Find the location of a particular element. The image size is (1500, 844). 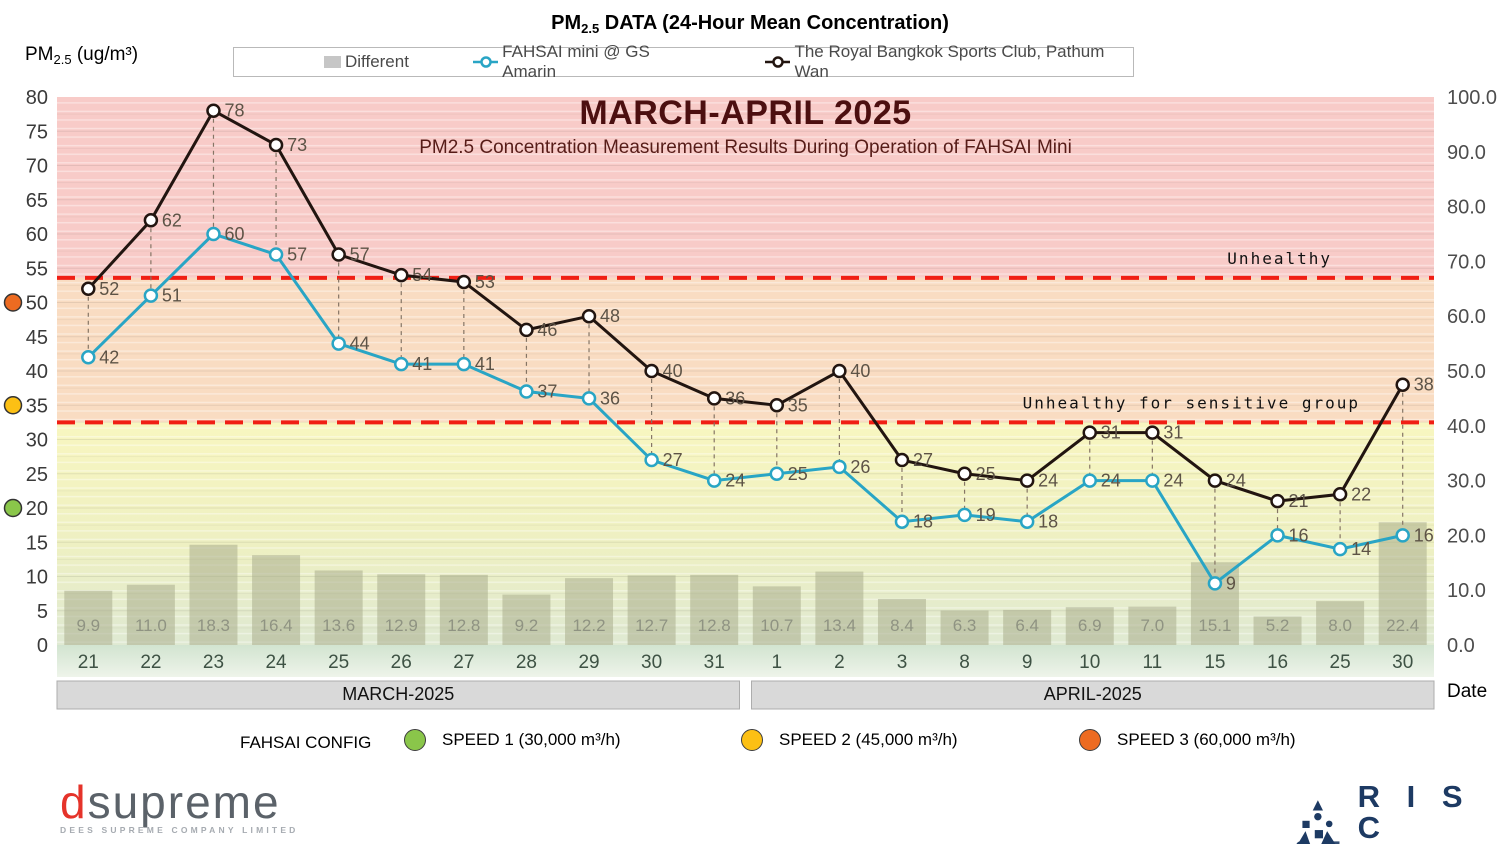

right-tick-label: 0.0 is located at coordinates (1461, 646).